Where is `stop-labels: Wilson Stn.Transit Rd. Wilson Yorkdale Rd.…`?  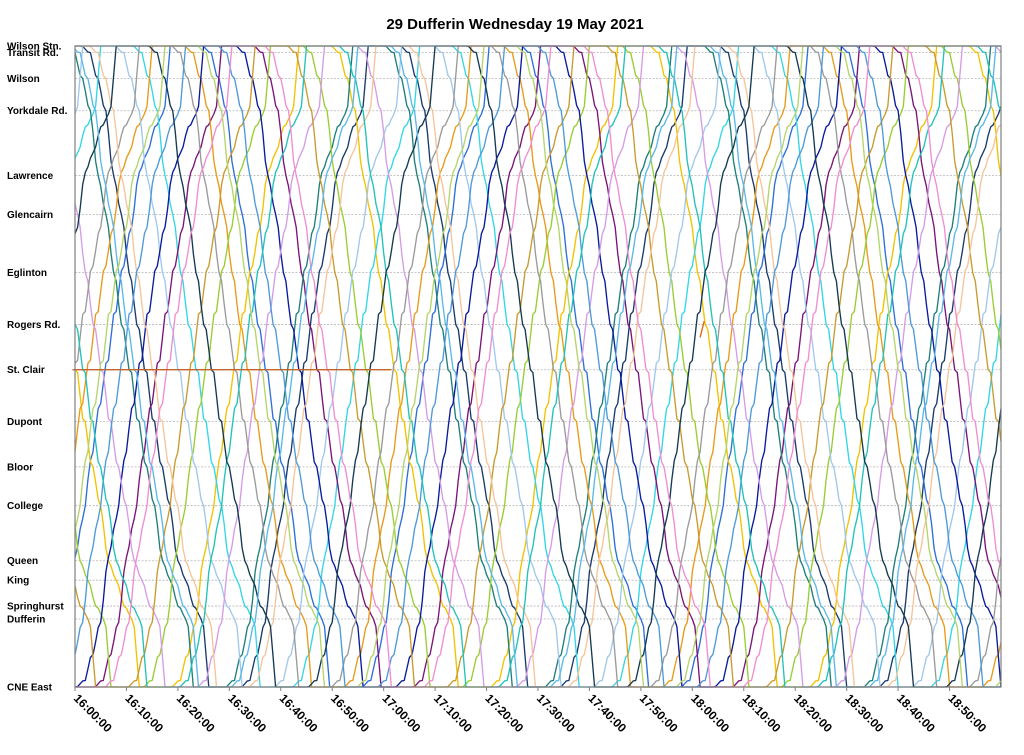
stop-labels: Wilson Stn.Transit Rd. Wilson Yorkdale Rd.… is located at coordinates (37, 368).